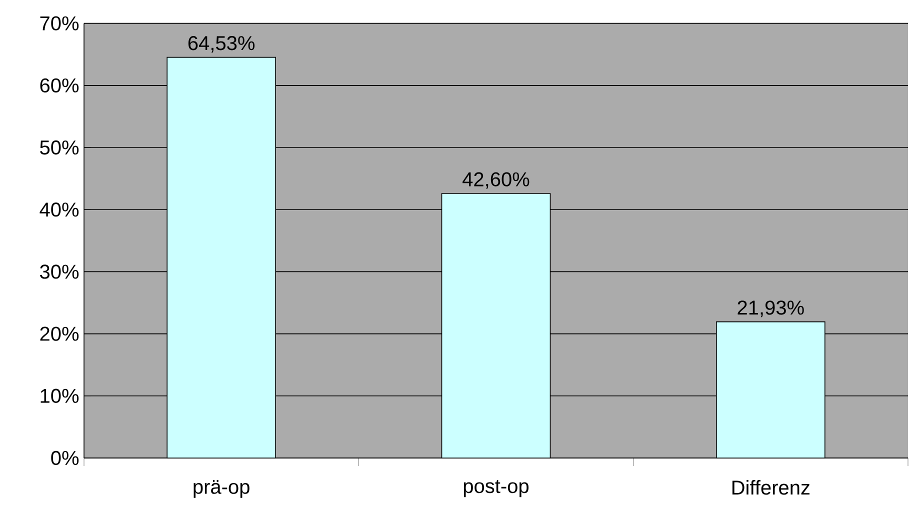  I want to click on data-label: 21,93%, so click(771, 309).